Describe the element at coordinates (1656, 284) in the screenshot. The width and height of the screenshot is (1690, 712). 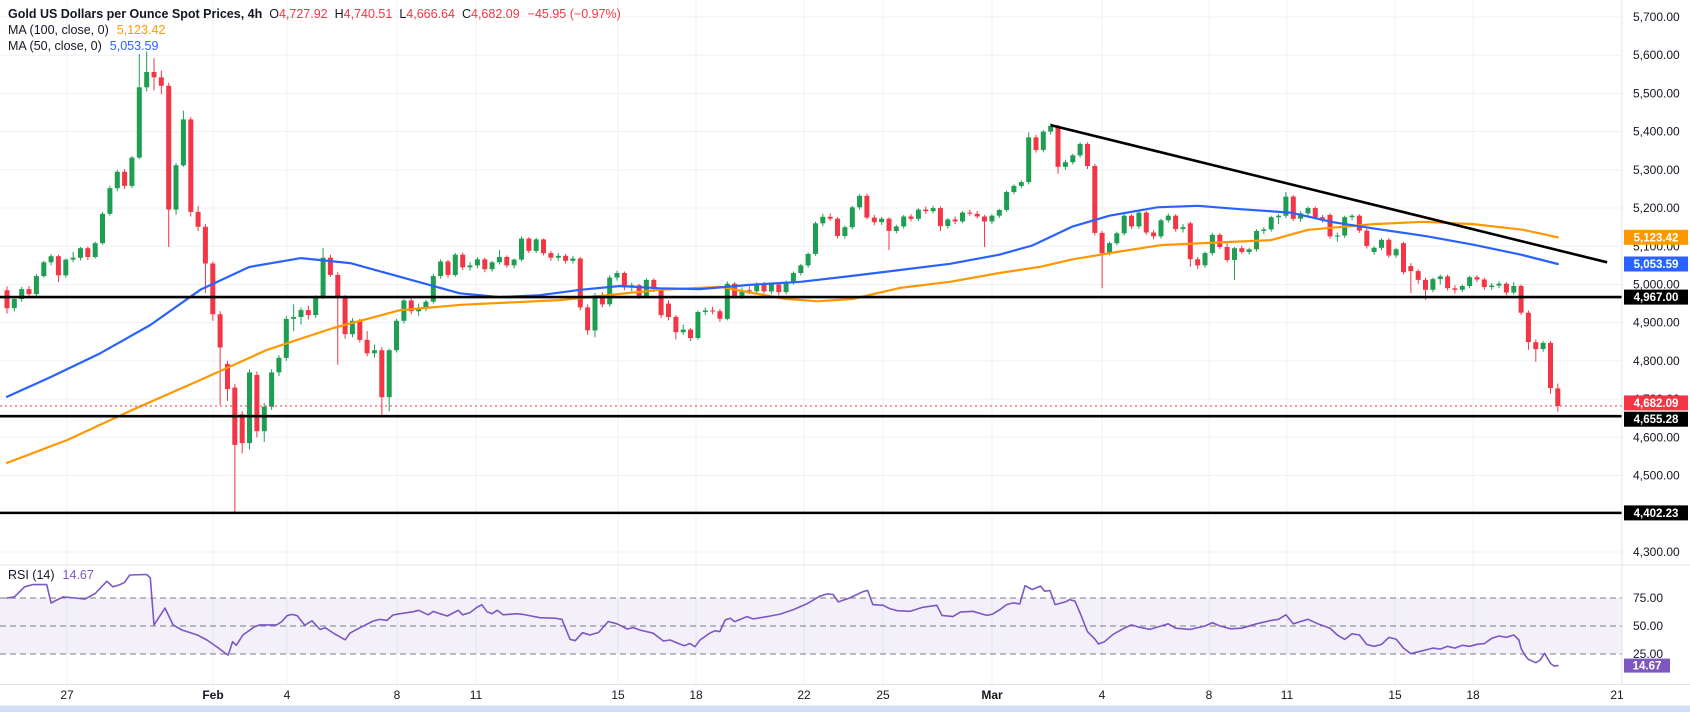
I see `price-axis-label: 5,000.00` at that location.